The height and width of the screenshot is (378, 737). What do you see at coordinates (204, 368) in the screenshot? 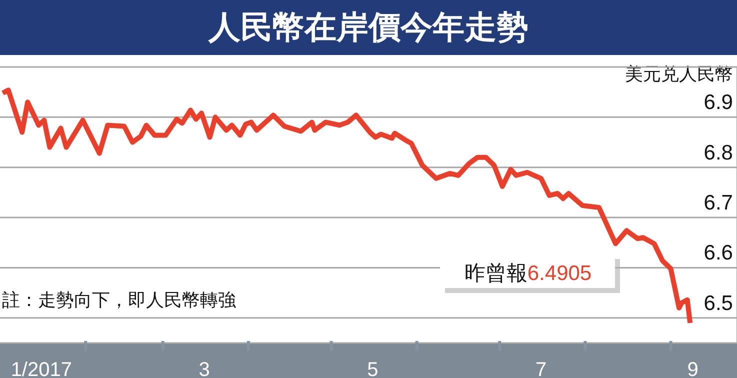
I see `x-tick-label: 3` at bounding box center [204, 368].